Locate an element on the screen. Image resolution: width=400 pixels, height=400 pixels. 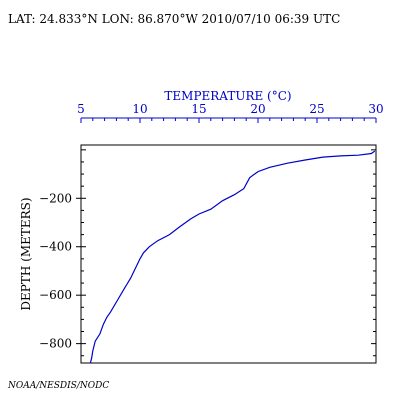
y-tick-label: −600 is located at coordinates (55, 295).